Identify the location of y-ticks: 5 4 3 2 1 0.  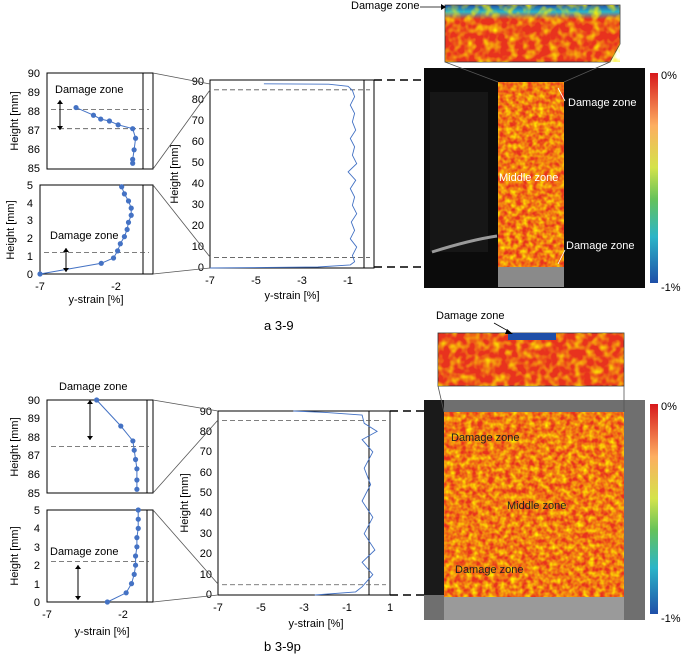
(37, 557).